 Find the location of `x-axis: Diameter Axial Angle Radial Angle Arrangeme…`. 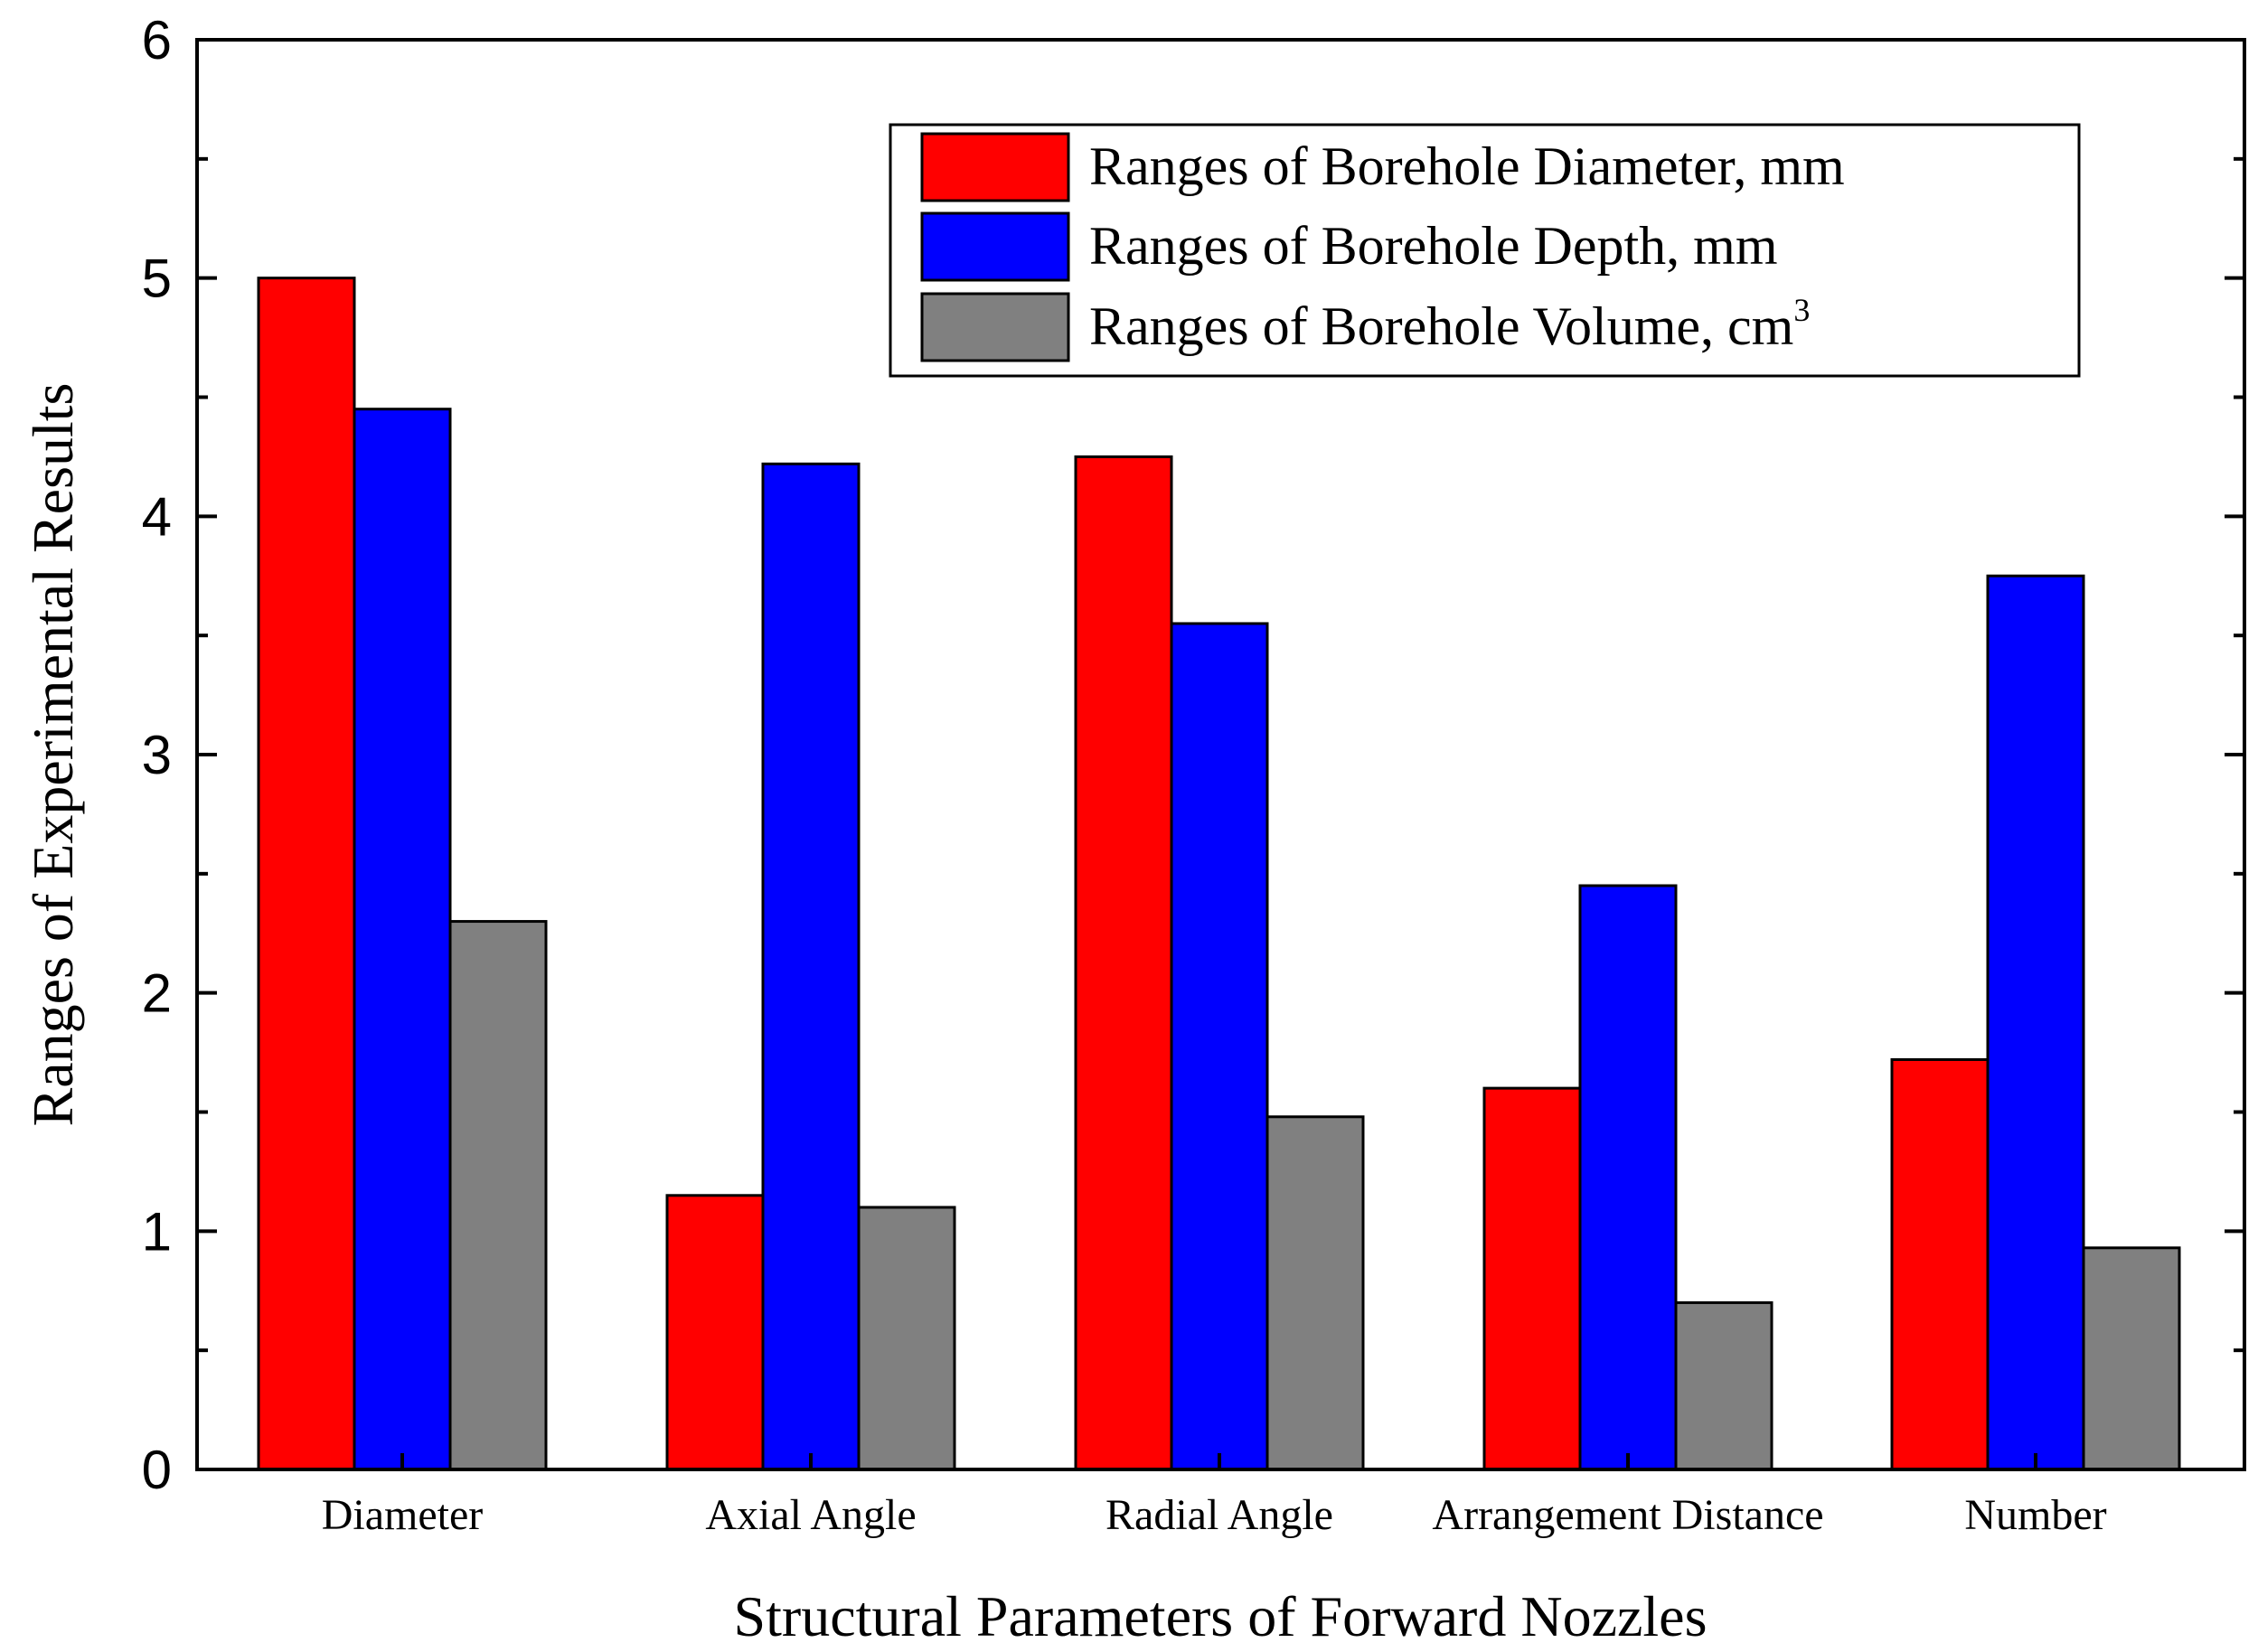

x-axis: Diameter Axial Angle Radial Angle Arrangeme… is located at coordinates (1214, 1496).